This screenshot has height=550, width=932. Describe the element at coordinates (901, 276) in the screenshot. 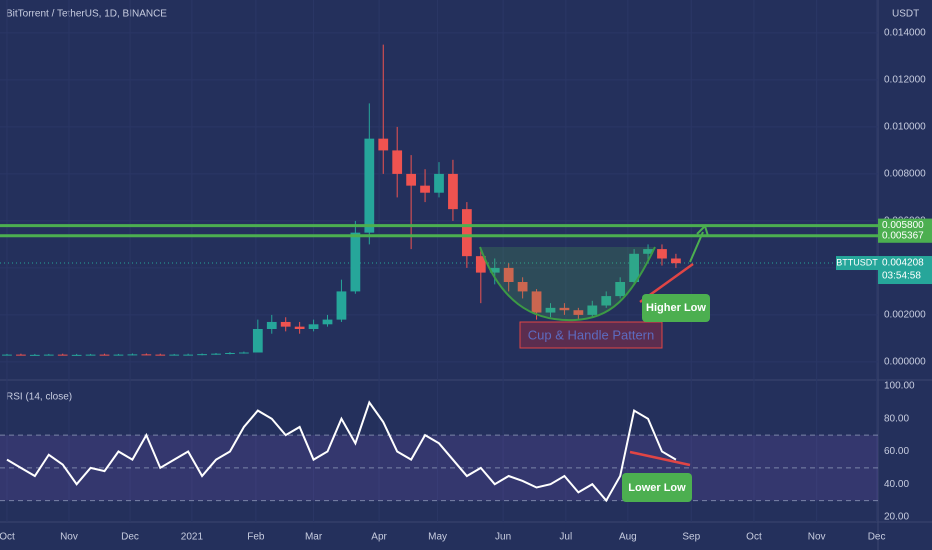

I see `countdown-label: 03:54:58` at that location.